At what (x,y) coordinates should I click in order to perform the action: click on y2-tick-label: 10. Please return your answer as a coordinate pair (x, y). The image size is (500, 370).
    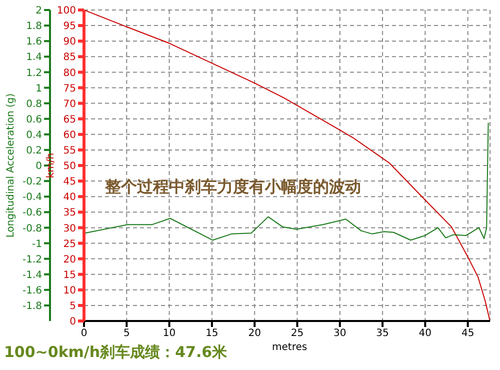
    Looking at the image, I should click on (69, 290).